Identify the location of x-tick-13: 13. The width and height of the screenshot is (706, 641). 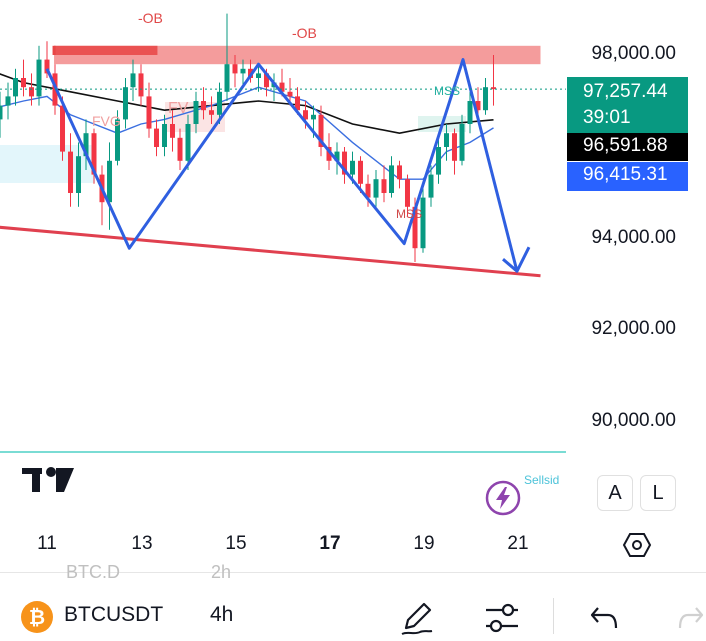
(142, 543).